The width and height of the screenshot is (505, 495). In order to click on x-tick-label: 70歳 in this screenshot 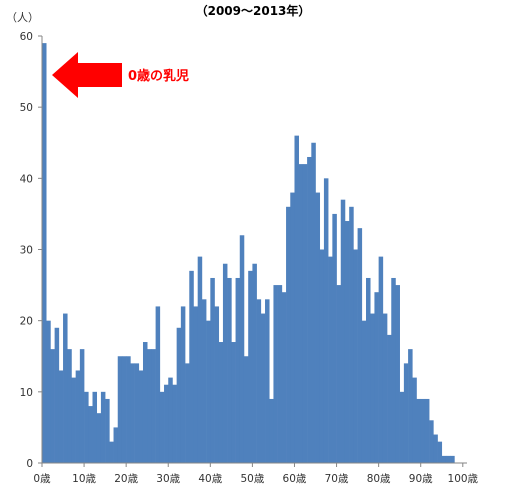, I will do `click(337, 479)`.